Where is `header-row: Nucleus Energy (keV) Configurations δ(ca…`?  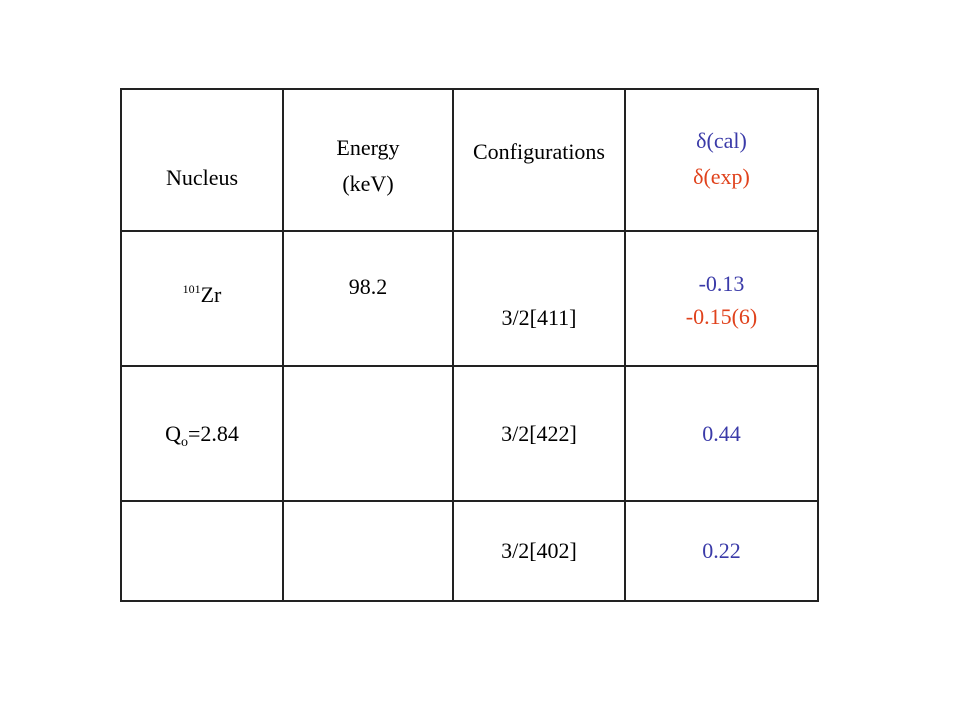 header-row: Nucleus Energy (keV) Configurations δ(ca… is located at coordinates (469, 160).